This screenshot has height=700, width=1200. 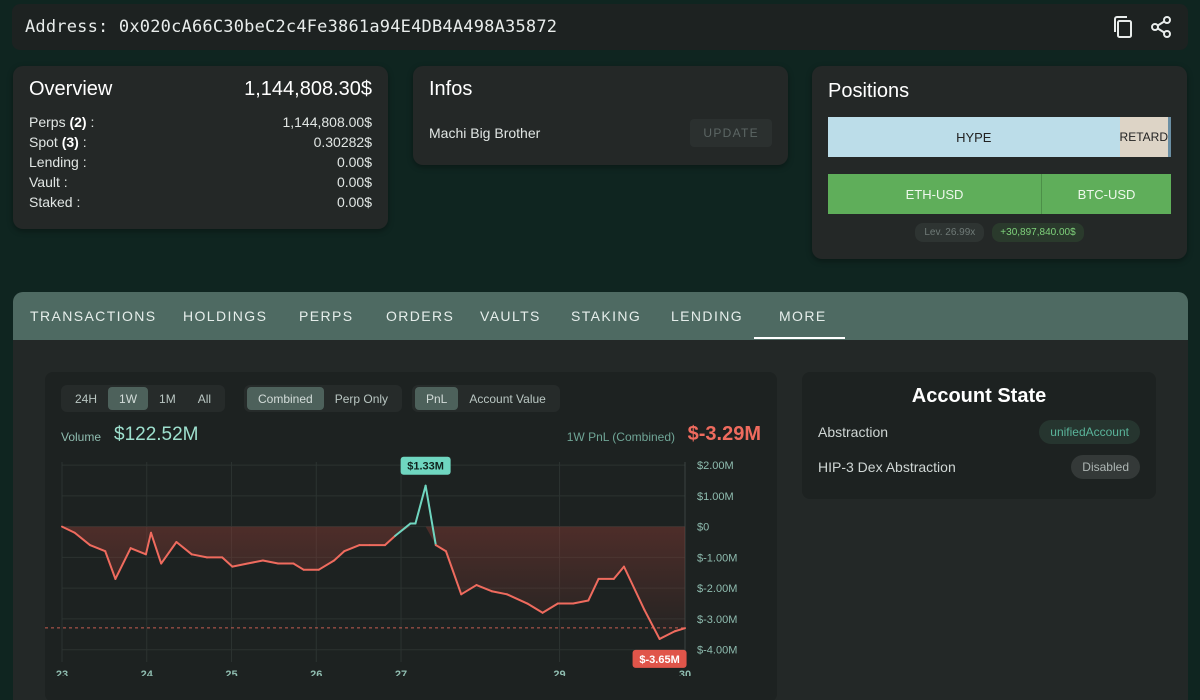 I want to click on x-tick-label: 26, so click(x=316, y=672).